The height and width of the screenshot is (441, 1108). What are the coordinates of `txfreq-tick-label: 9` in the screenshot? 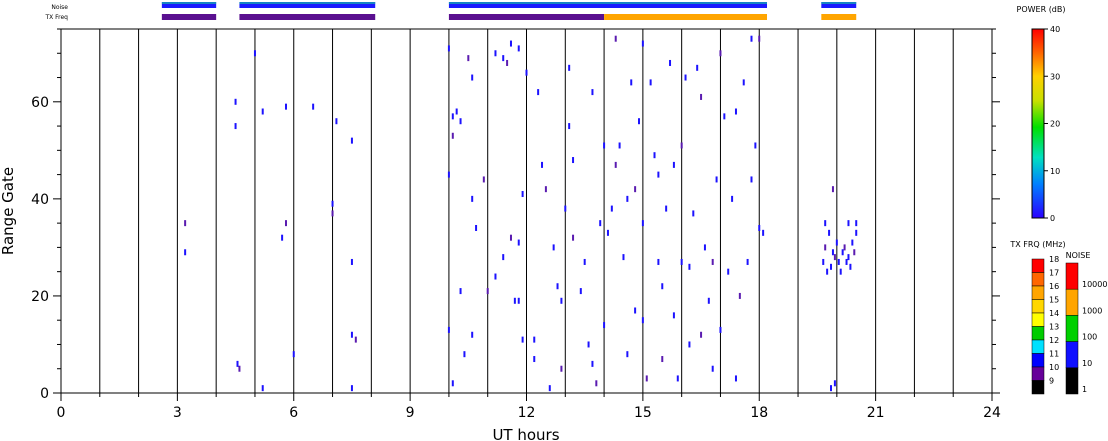 It's located at (1051, 381).